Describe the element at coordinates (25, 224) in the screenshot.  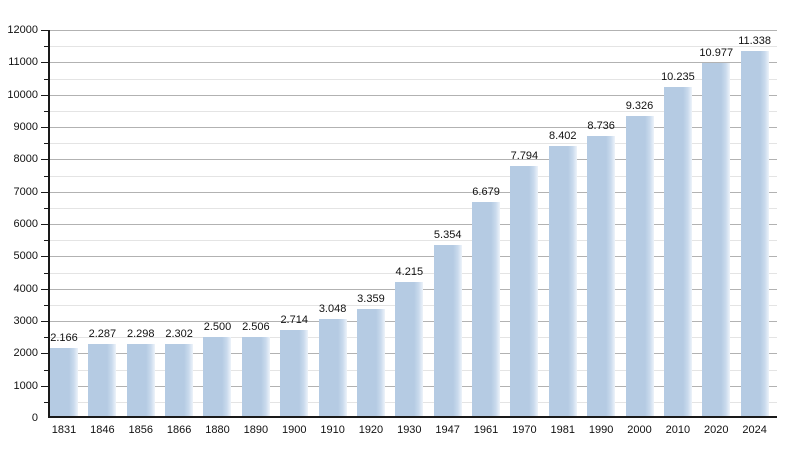
I see `y-tick-label: 6000` at that location.